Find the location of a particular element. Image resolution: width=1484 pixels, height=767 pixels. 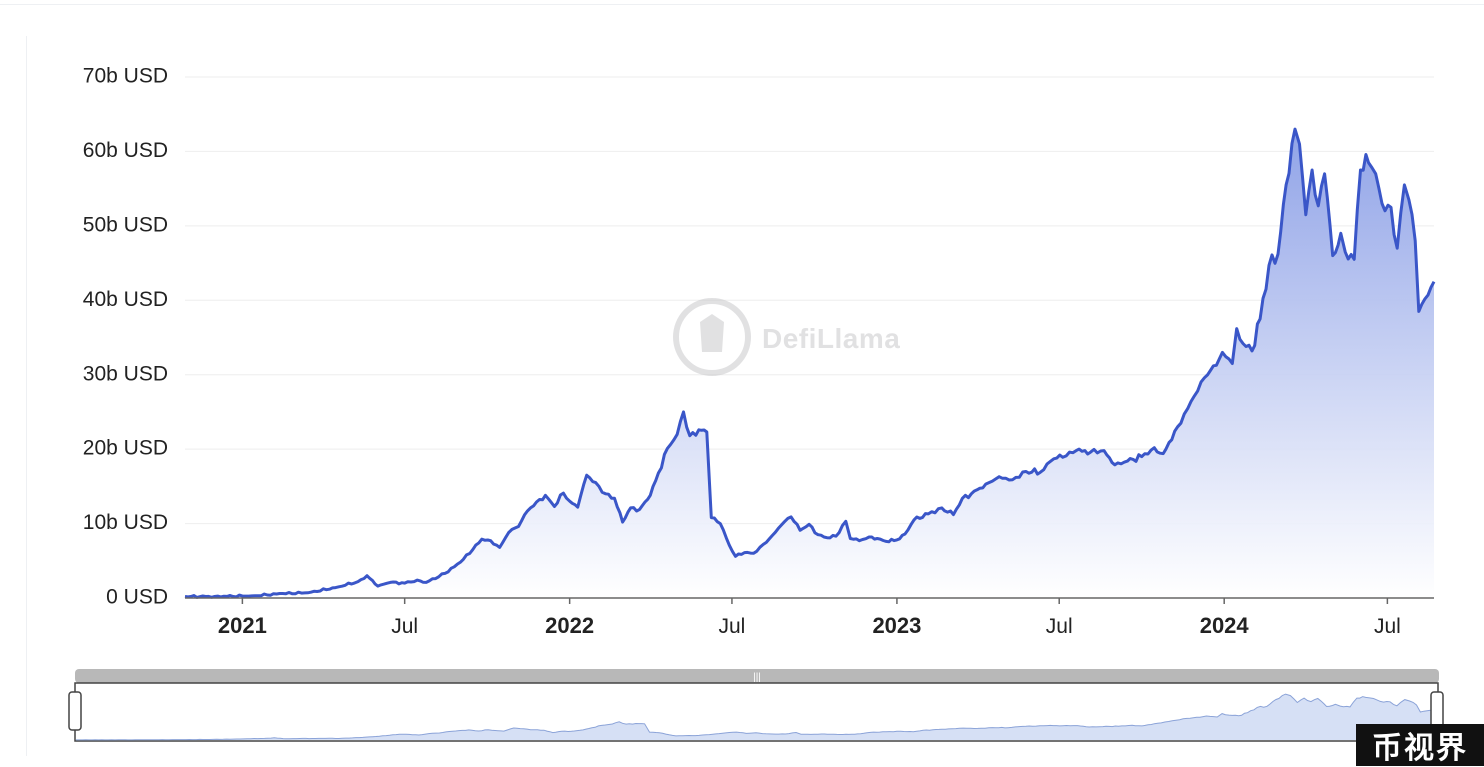

slider-bar is located at coordinates (757, 676).